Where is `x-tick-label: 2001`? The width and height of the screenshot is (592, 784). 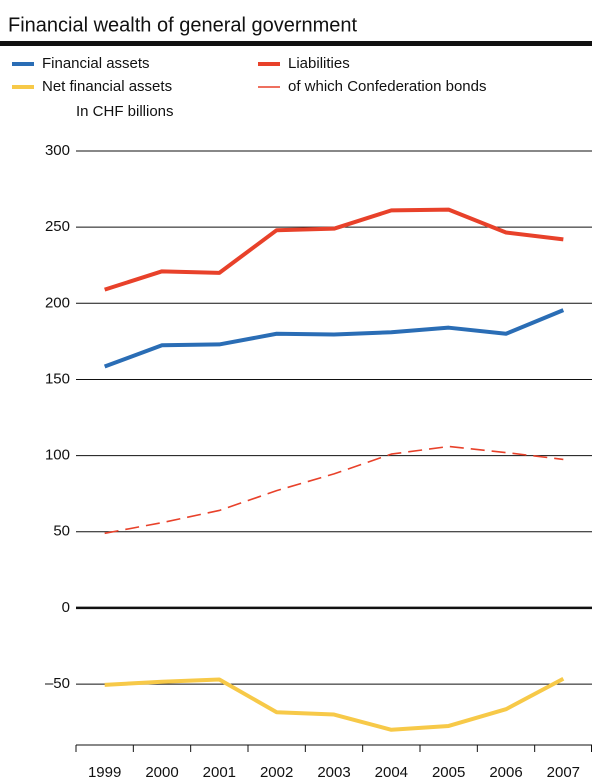 x-tick-label: 2001 is located at coordinates (219, 772).